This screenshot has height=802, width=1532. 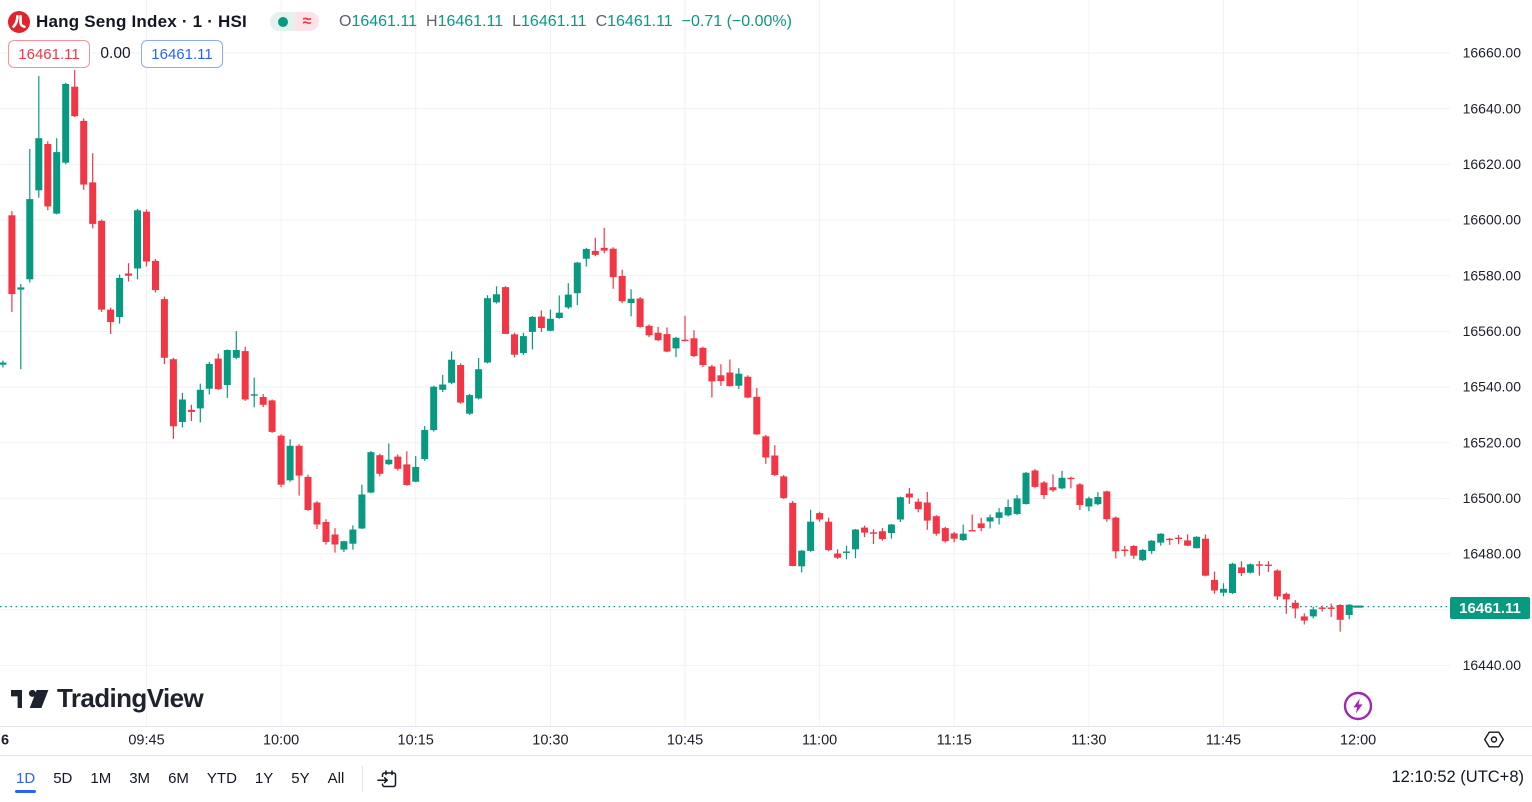 What do you see at coordinates (1494, 739) in the screenshot?
I see `scale-settings-icon` at bounding box center [1494, 739].